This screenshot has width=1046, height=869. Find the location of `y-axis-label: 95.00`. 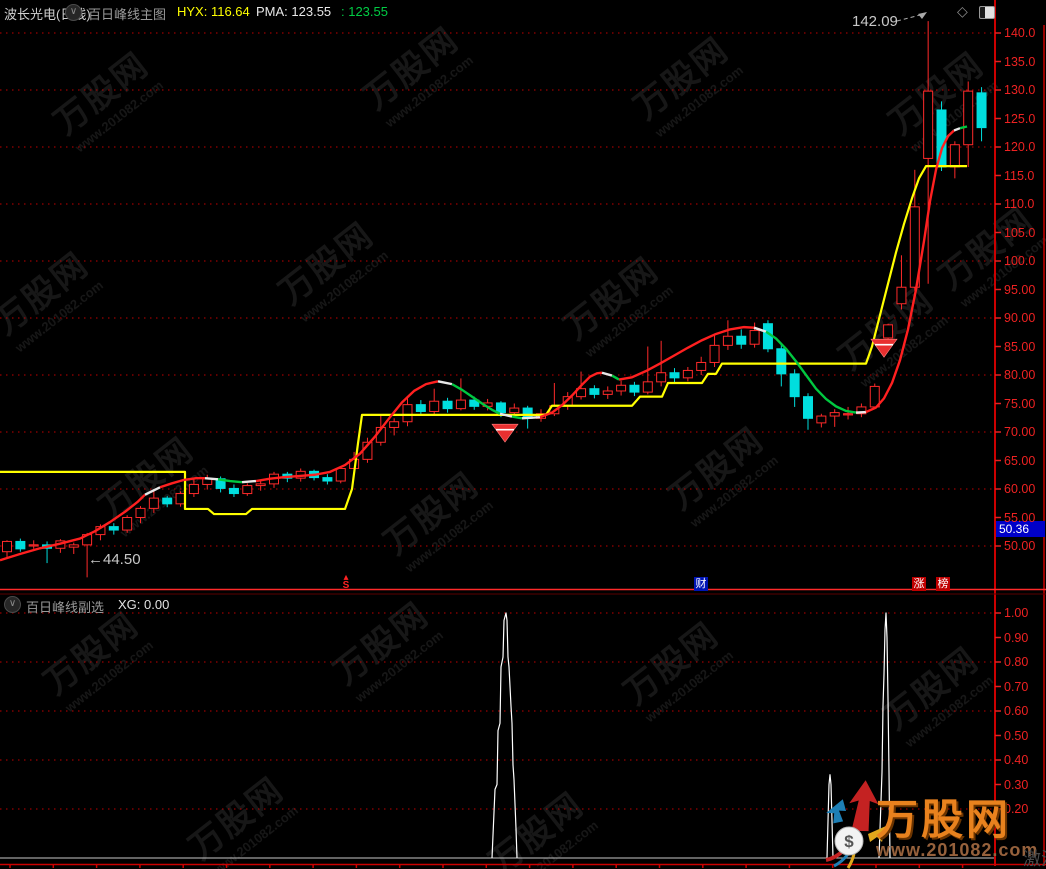

y-axis-label: 95.00 is located at coordinates (1020, 289).